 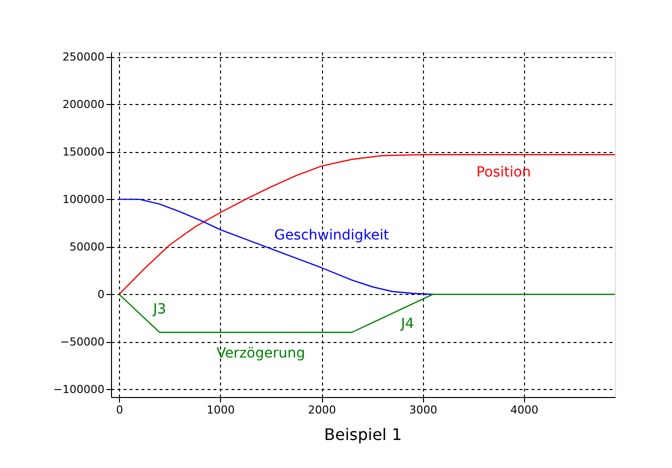 I want to click on y-tick-label: −100000, so click(x=78, y=389).